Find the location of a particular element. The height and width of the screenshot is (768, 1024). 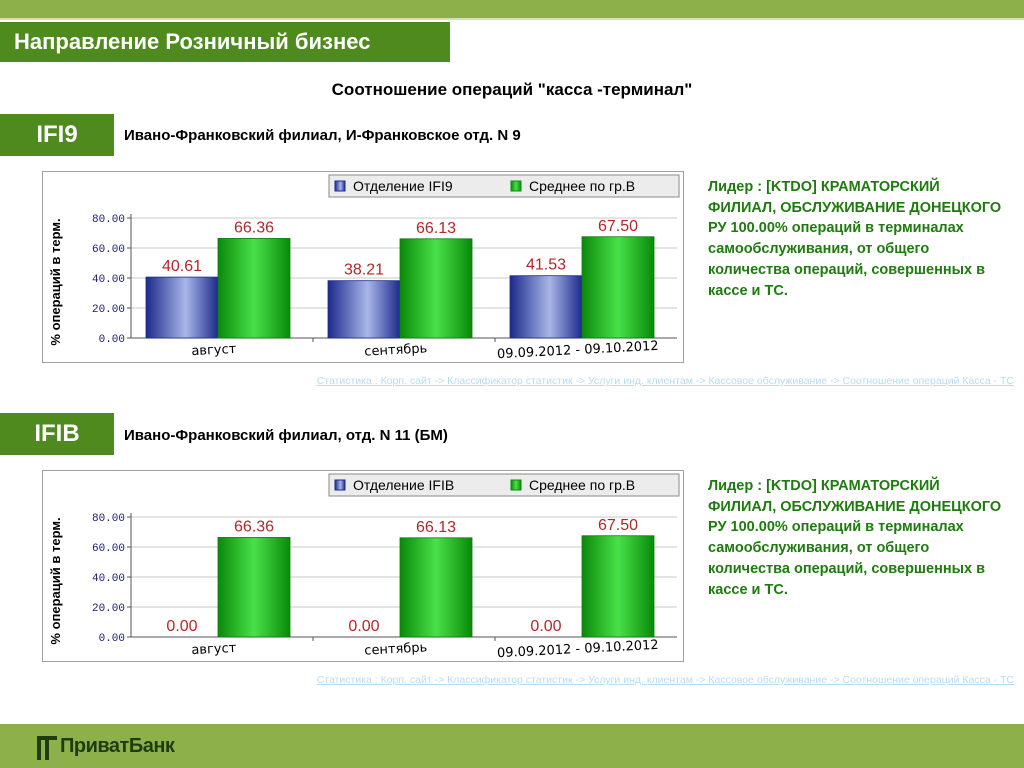

branch-code-badge: IFIB is located at coordinates (57, 434).